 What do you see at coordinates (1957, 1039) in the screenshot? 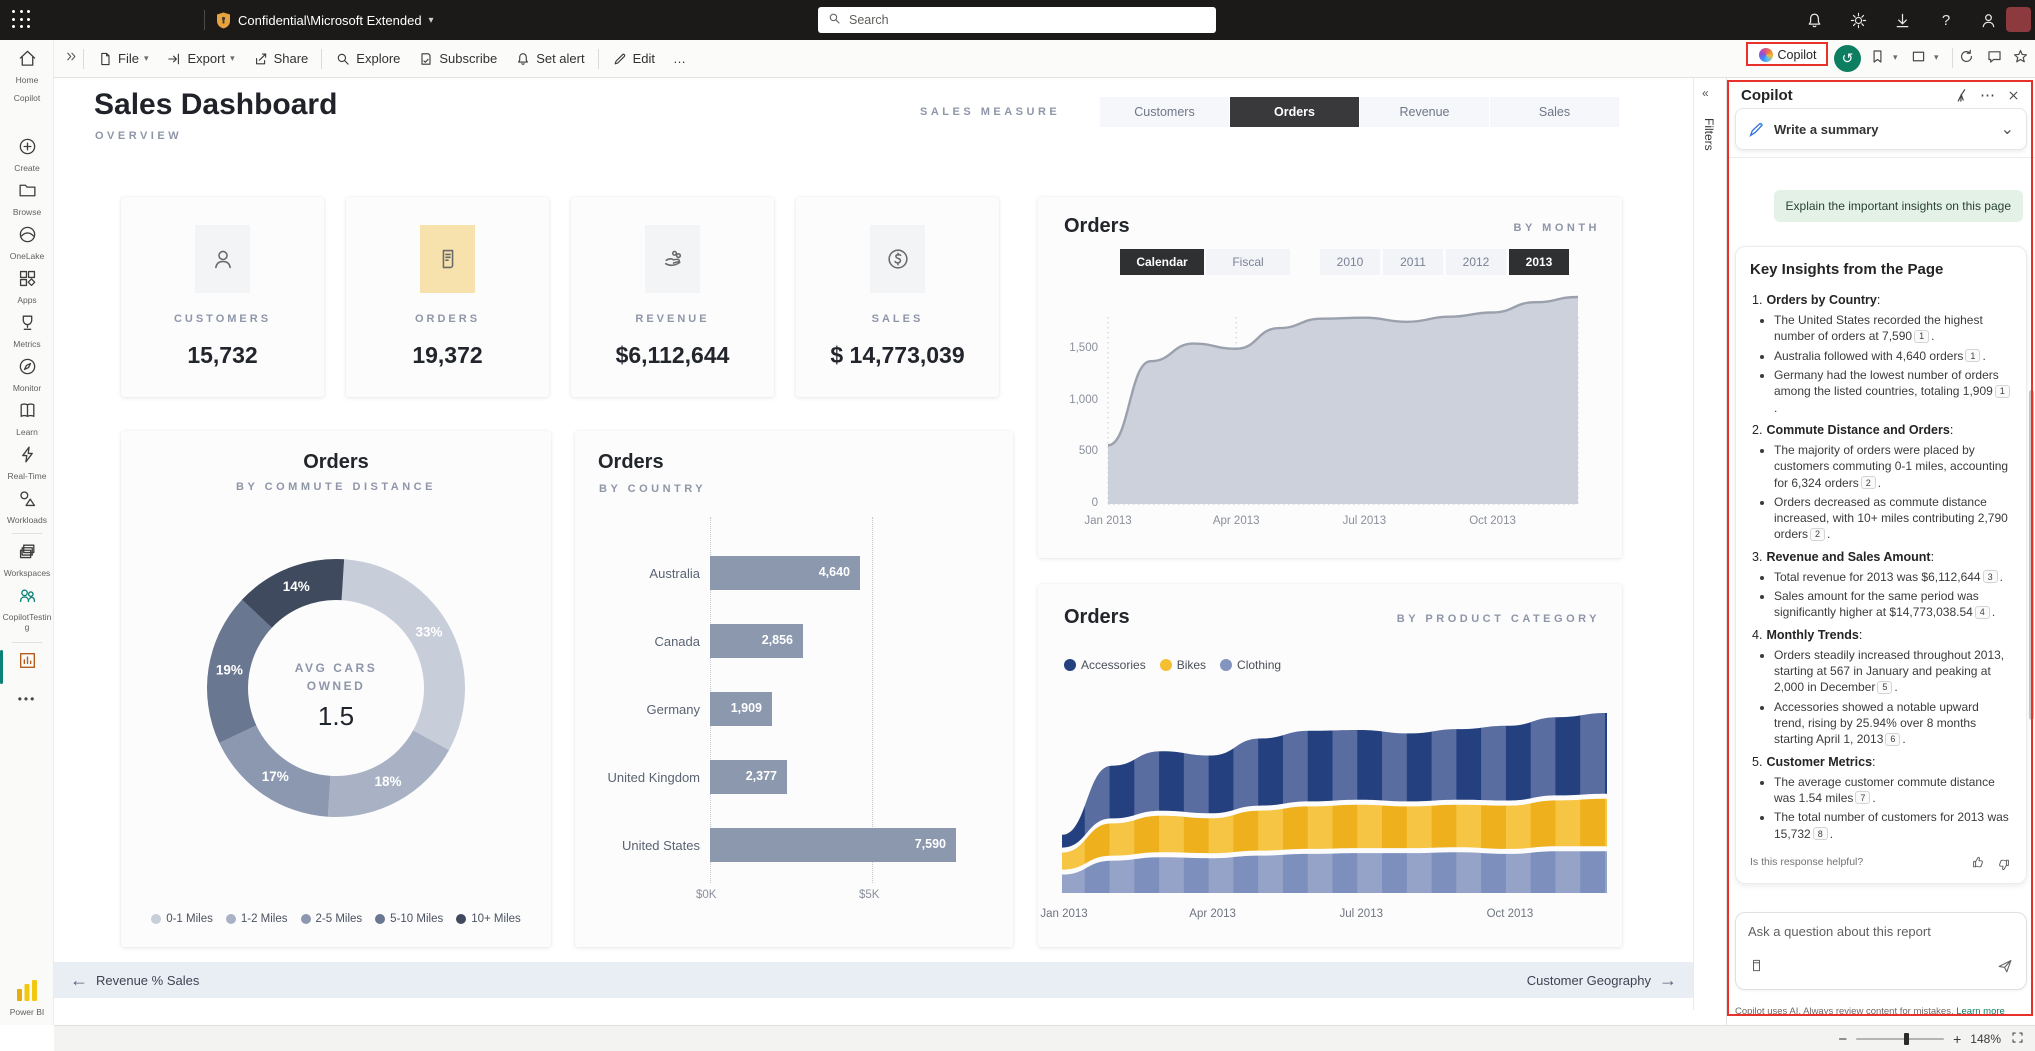
I see `zoom-in-icon: +` at bounding box center [1957, 1039].